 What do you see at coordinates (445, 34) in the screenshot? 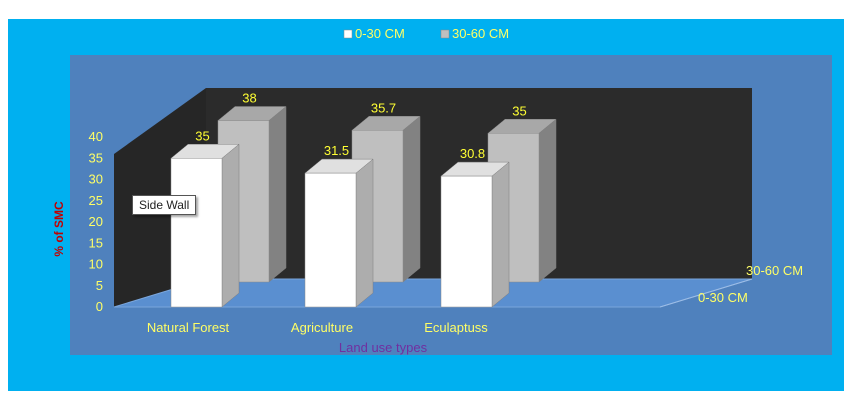
I see `legend-swatch-30-60-cm` at bounding box center [445, 34].